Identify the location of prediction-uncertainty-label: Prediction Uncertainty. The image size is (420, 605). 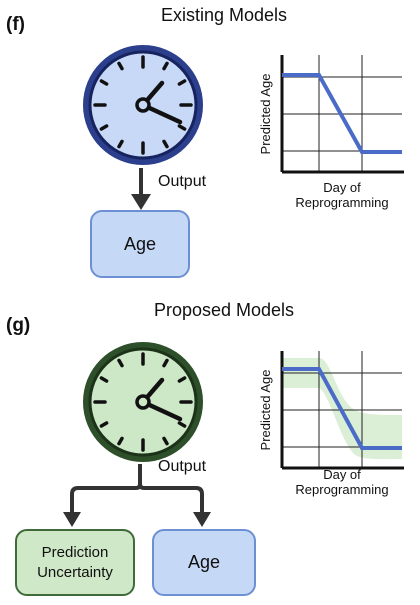
(75, 562).